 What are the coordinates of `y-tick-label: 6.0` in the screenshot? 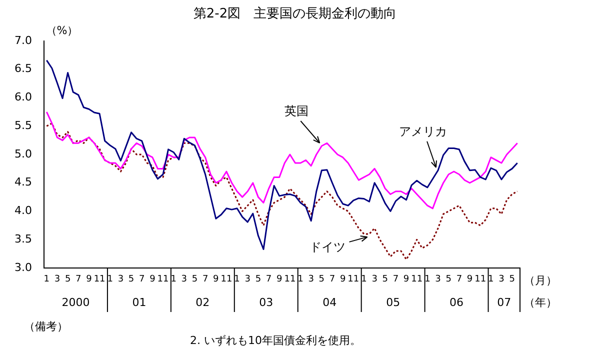 It's located at (23, 97).